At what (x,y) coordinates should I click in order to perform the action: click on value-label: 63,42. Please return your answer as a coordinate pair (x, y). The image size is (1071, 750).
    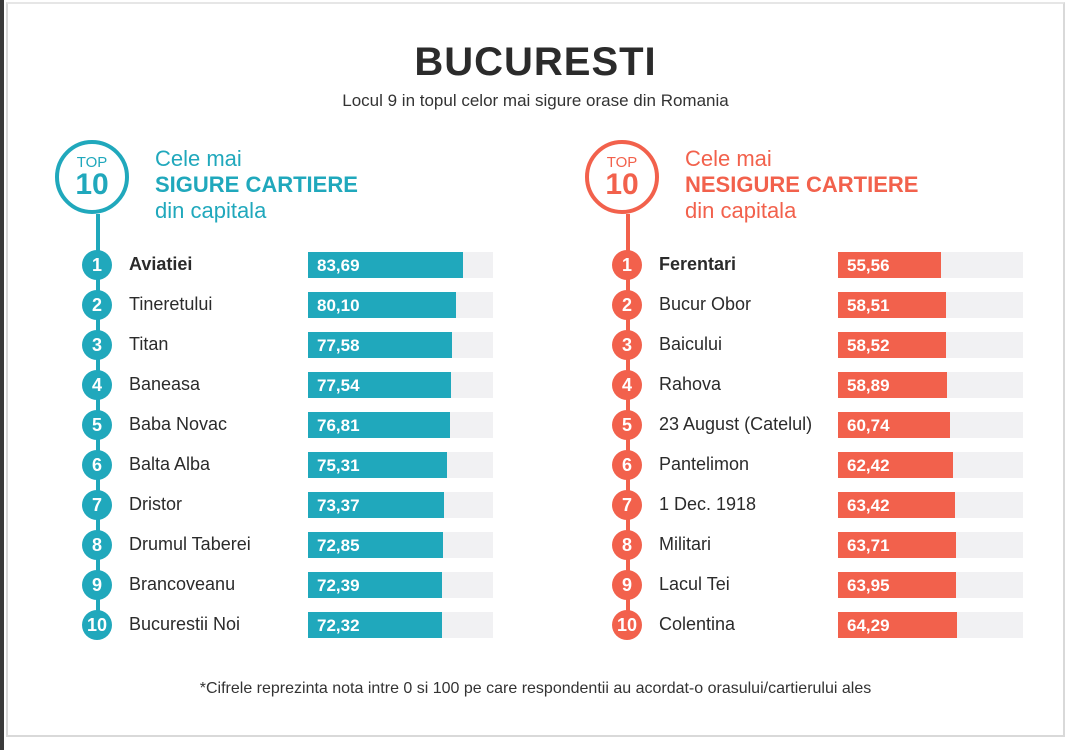
    Looking at the image, I should click on (868, 505).